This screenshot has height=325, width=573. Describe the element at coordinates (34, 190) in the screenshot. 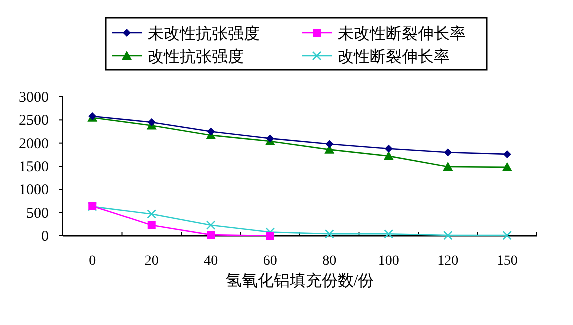

I see `y-tick-label: 1000` at that location.